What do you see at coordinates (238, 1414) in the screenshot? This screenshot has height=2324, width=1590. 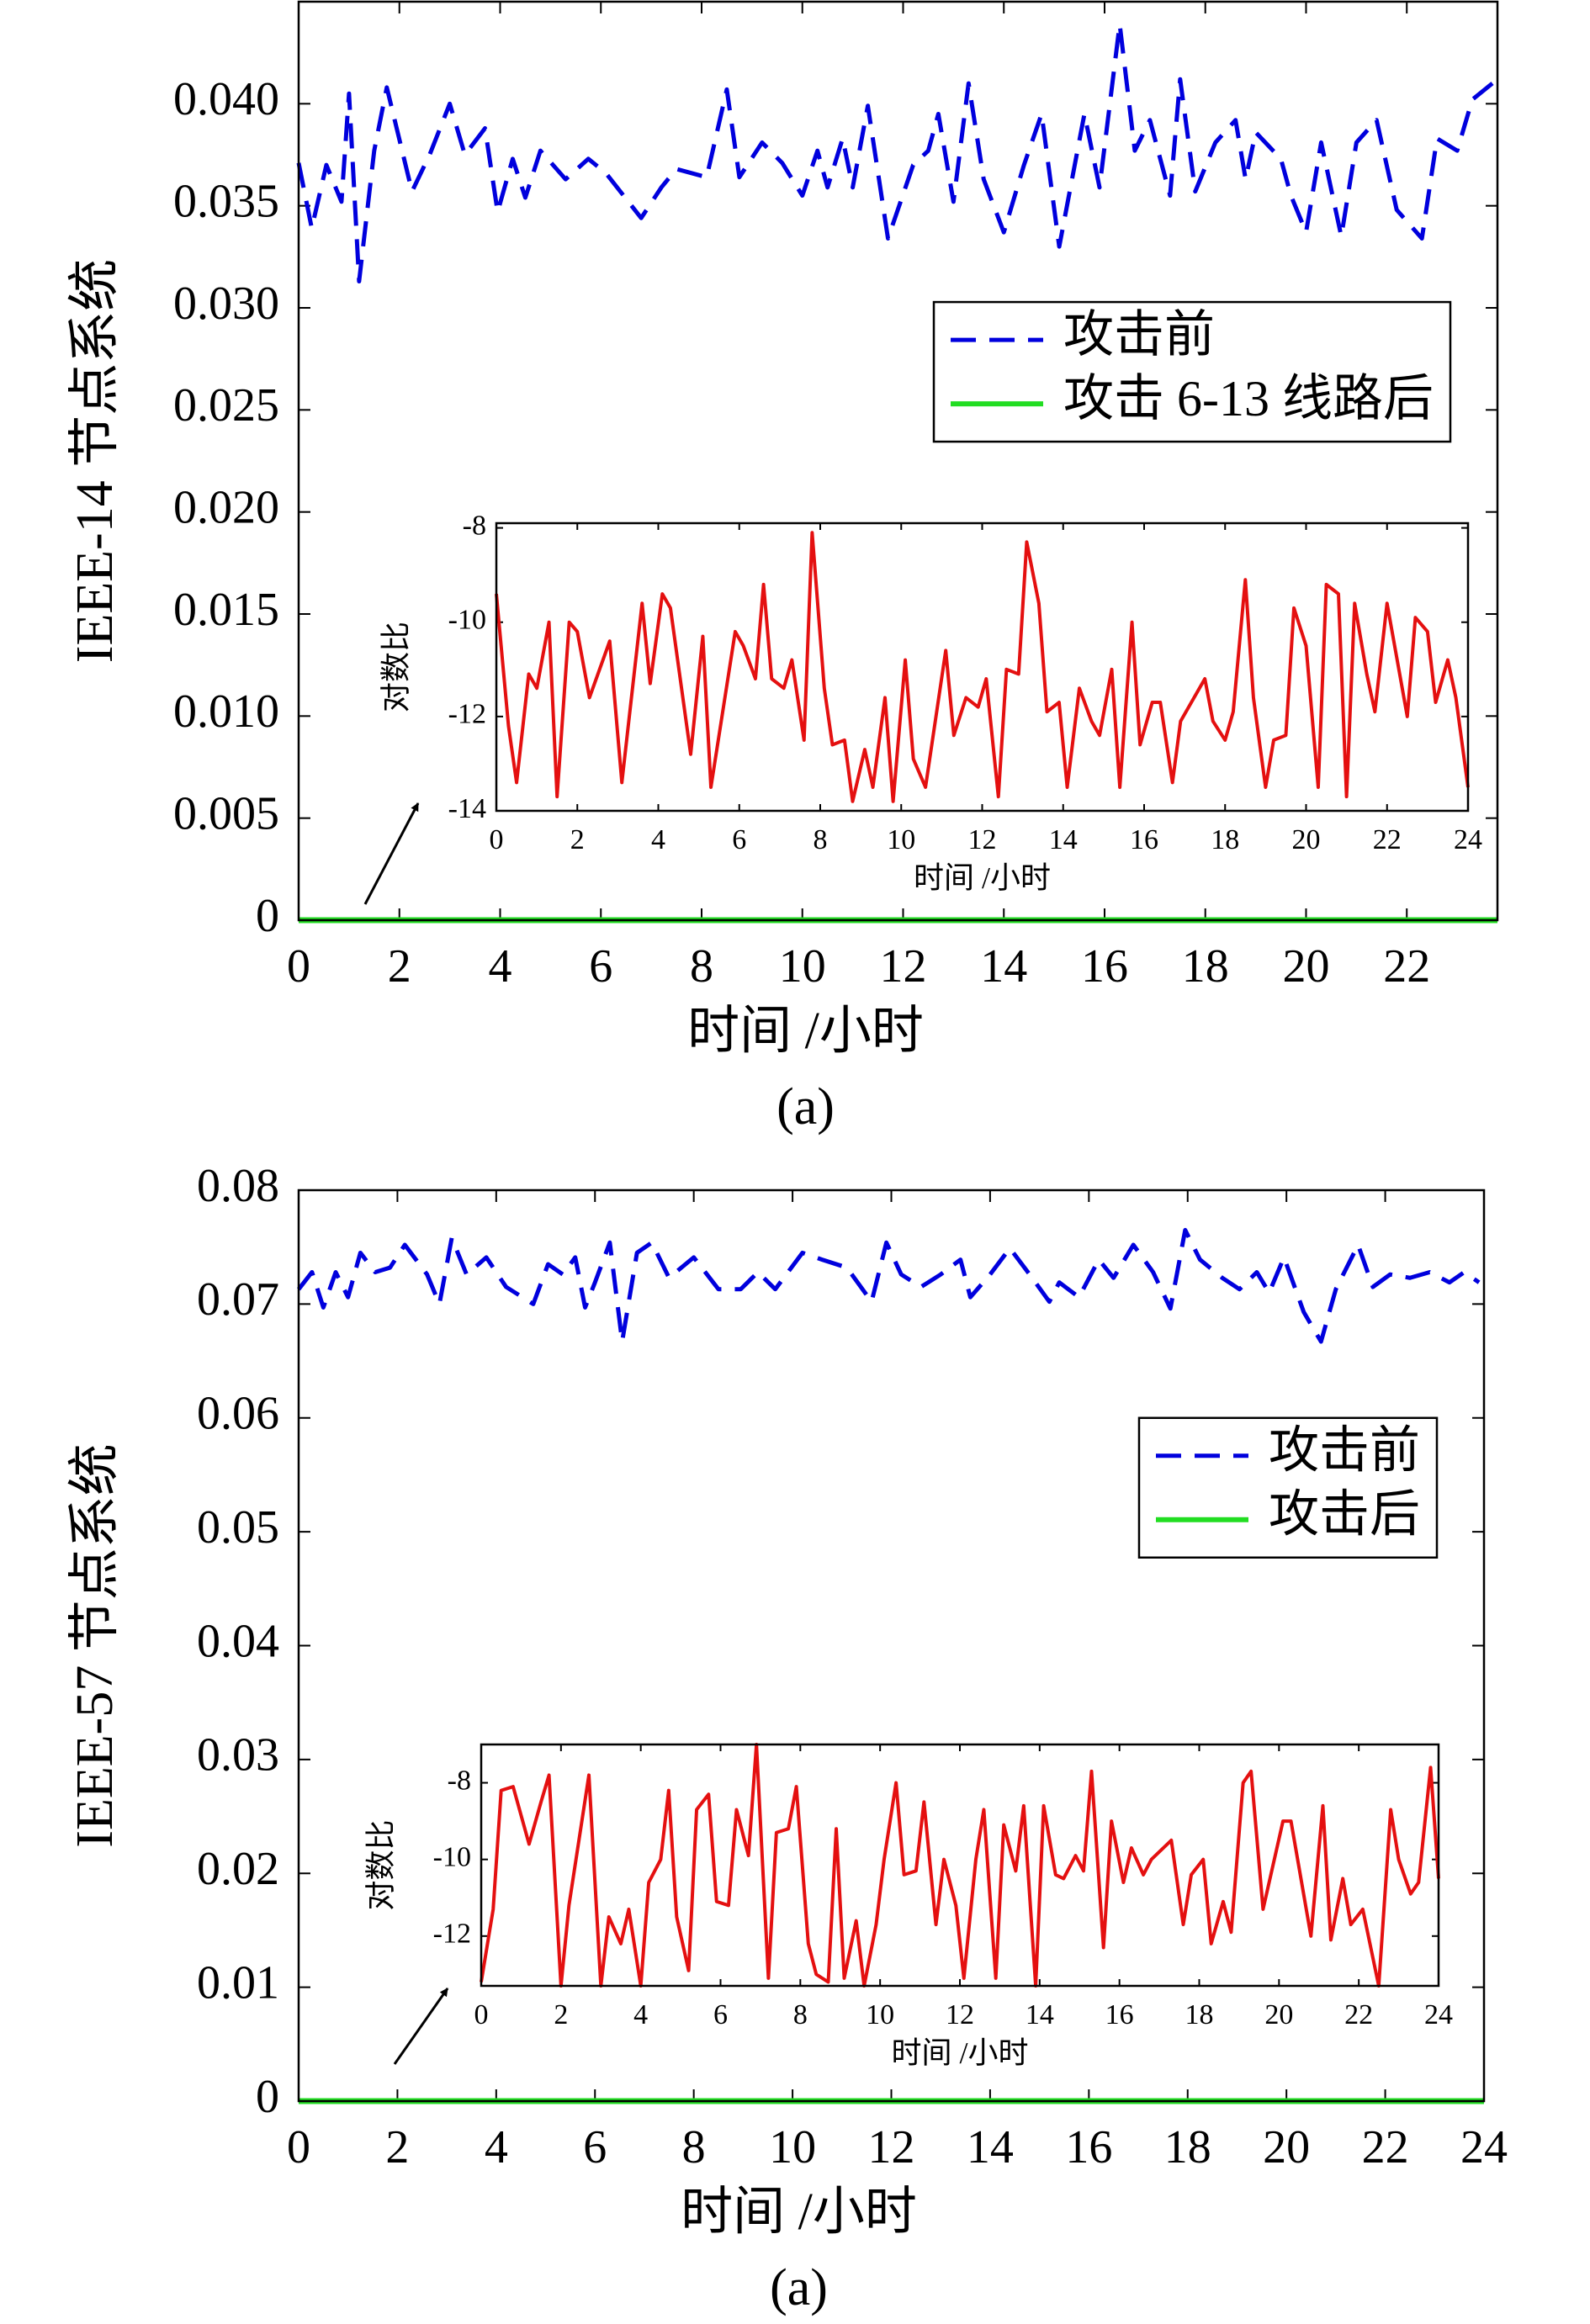 I see `y-tick-label: 0.06` at bounding box center [238, 1414].